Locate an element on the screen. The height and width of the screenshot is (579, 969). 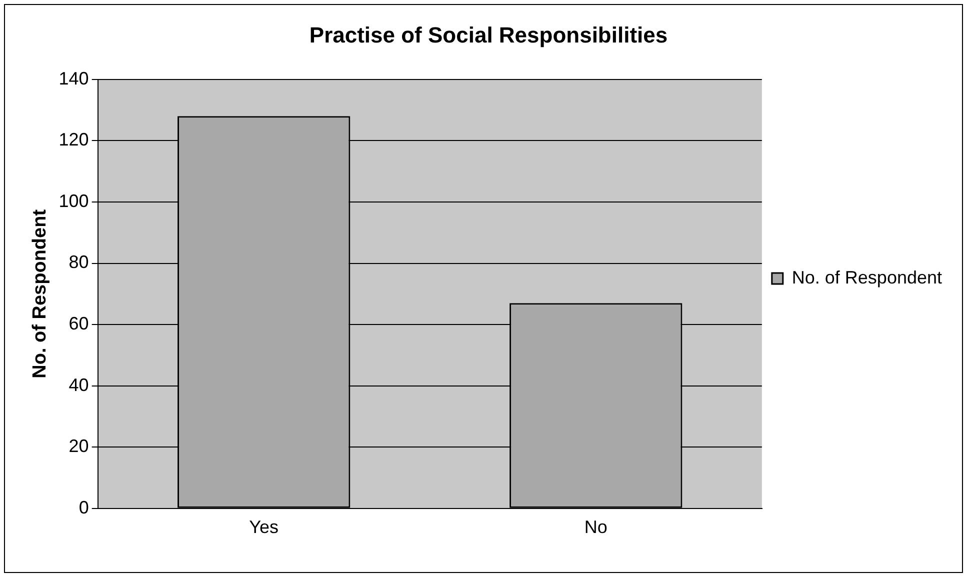
x-tick-label: No is located at coordinates (596, 527).